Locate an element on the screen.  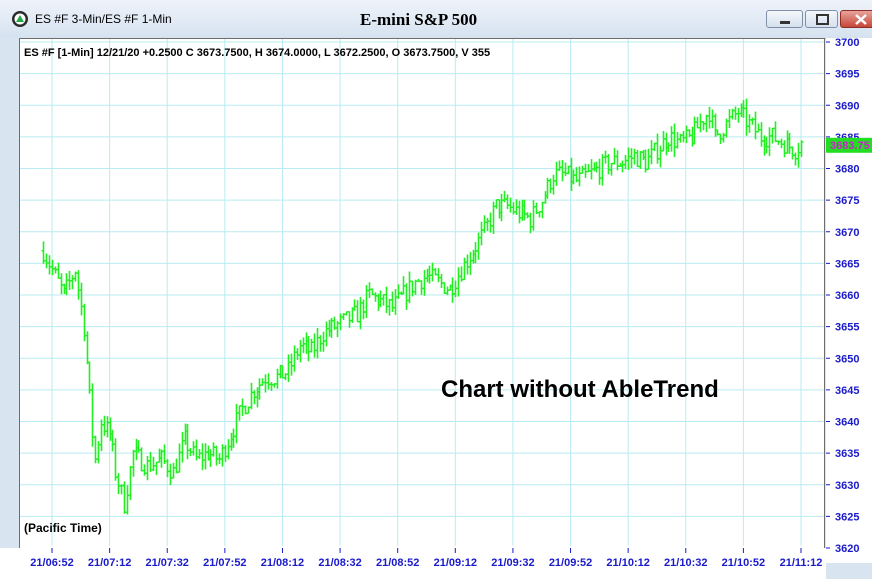
y-tick-label: 3680 is located at coordinates (847, 170).